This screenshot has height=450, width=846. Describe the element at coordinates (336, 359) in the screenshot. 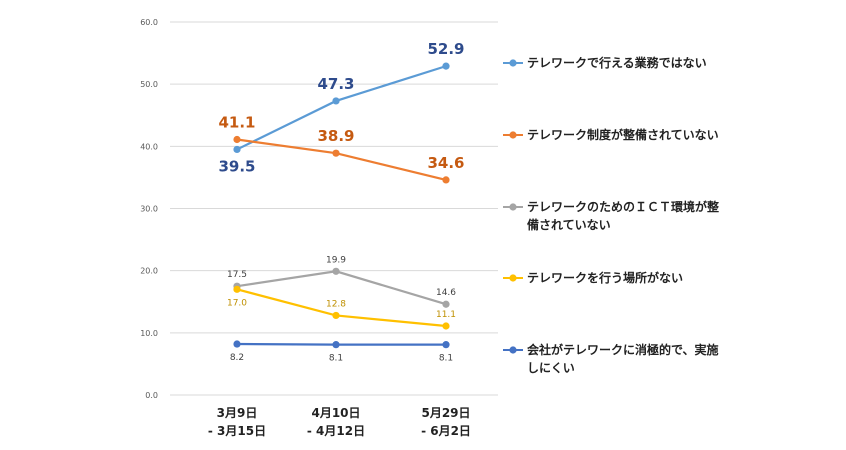

I see `data-label-4-1: 8.1` at that location.